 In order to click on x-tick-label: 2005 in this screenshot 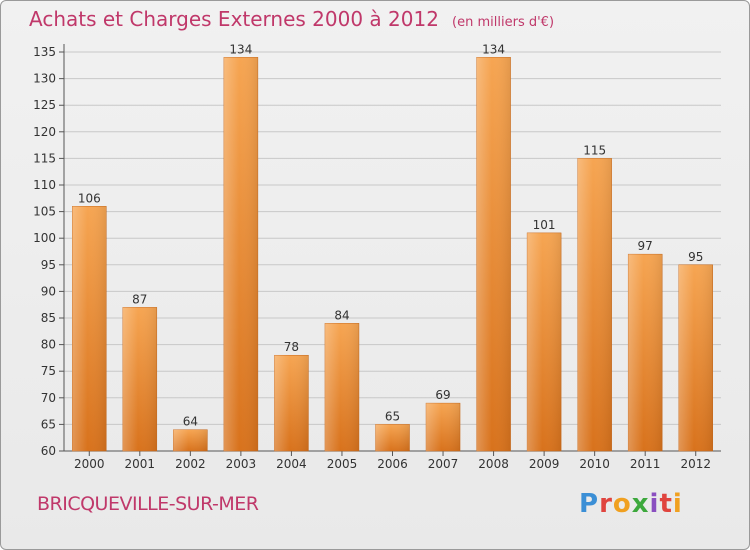, I will do `click(342, 464)`.